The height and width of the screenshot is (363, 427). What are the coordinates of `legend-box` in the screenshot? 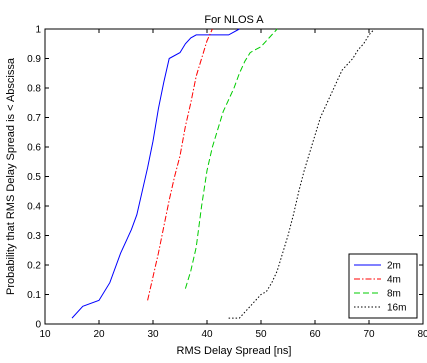 It's located at (383, 286).